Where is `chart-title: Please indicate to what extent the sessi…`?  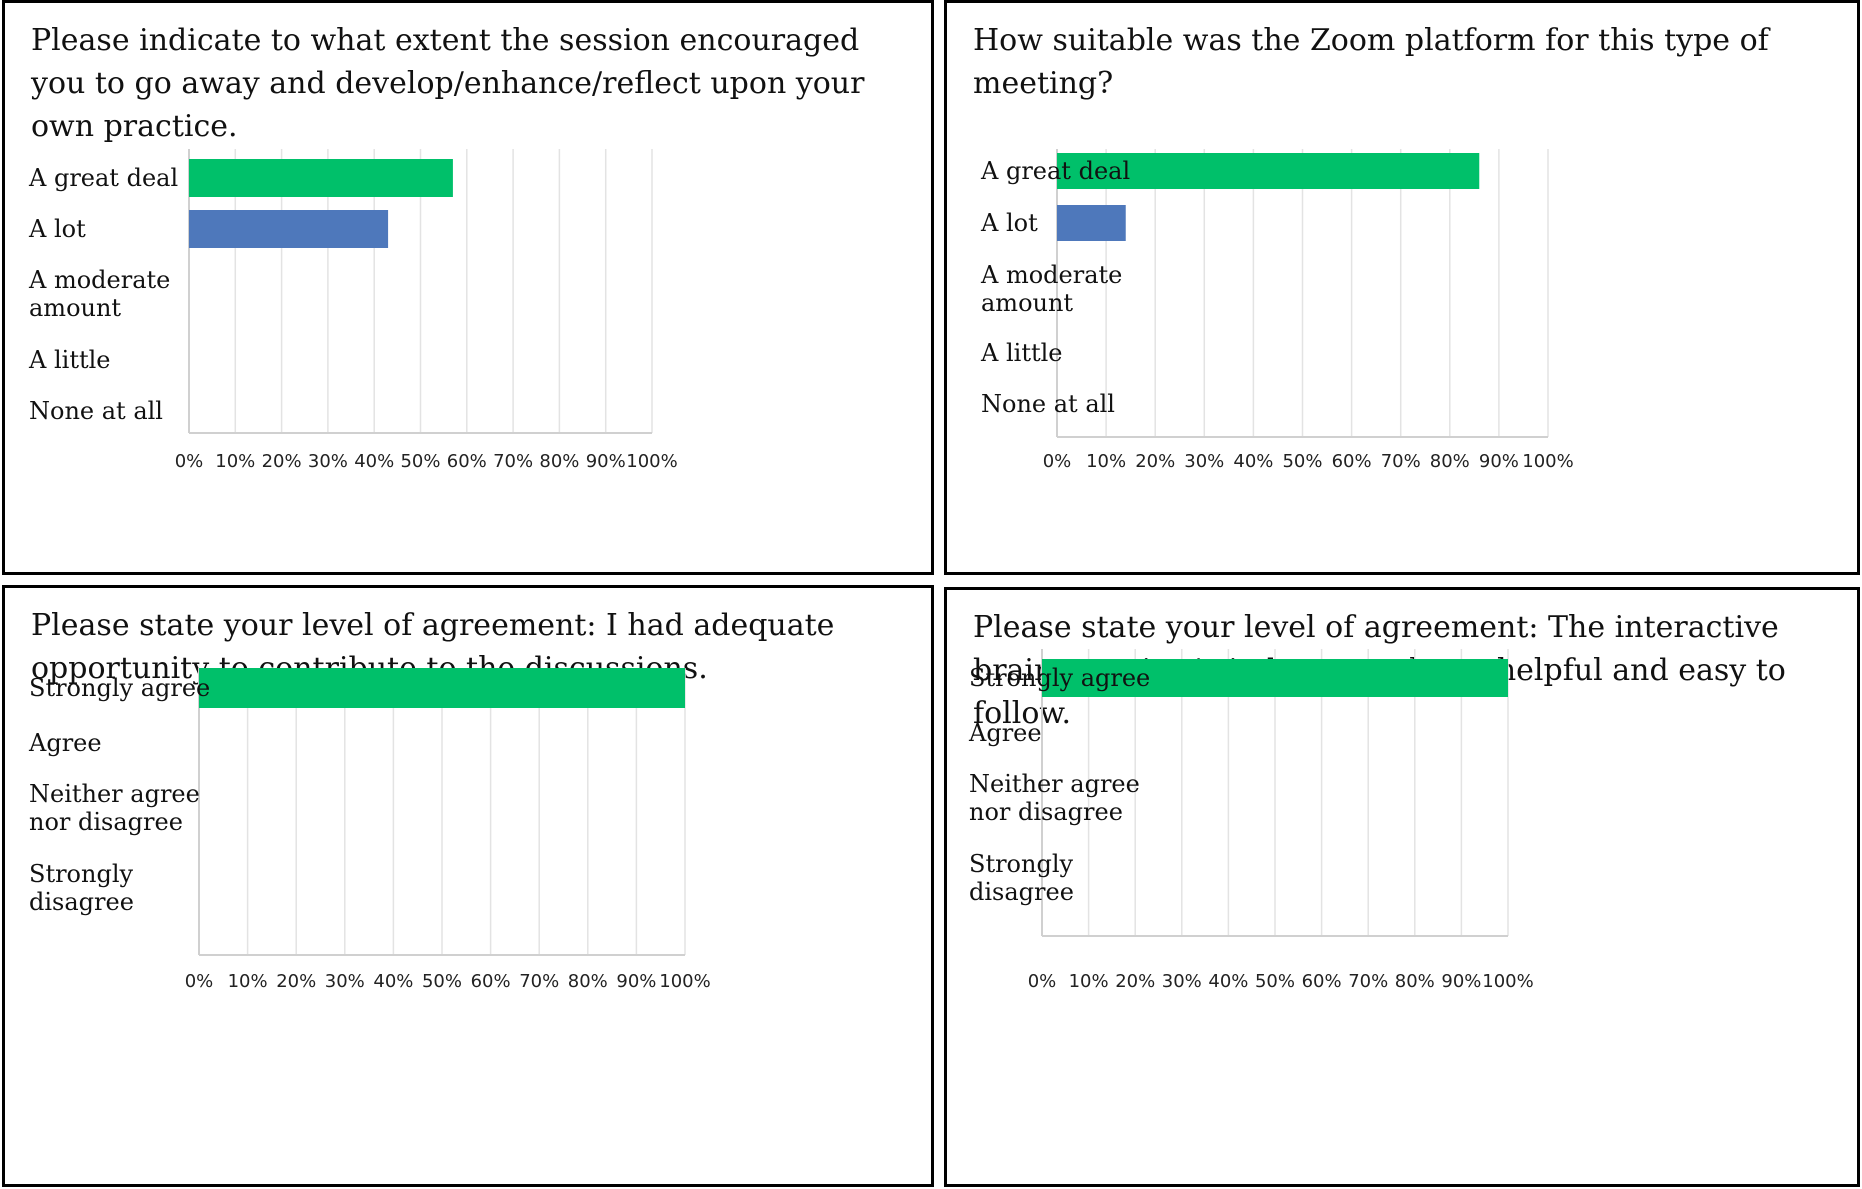
chart-title: Please indicate to what extent the sessi… is located at coordinates (448, 83).